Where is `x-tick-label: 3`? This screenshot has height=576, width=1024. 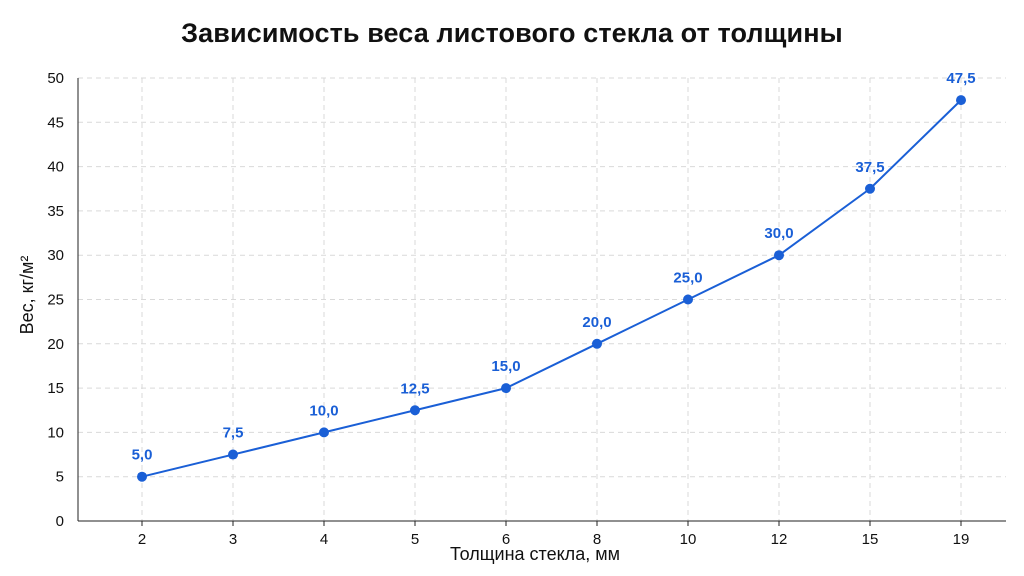 x-tick-label: 3 is located at coordinates (233, 539).